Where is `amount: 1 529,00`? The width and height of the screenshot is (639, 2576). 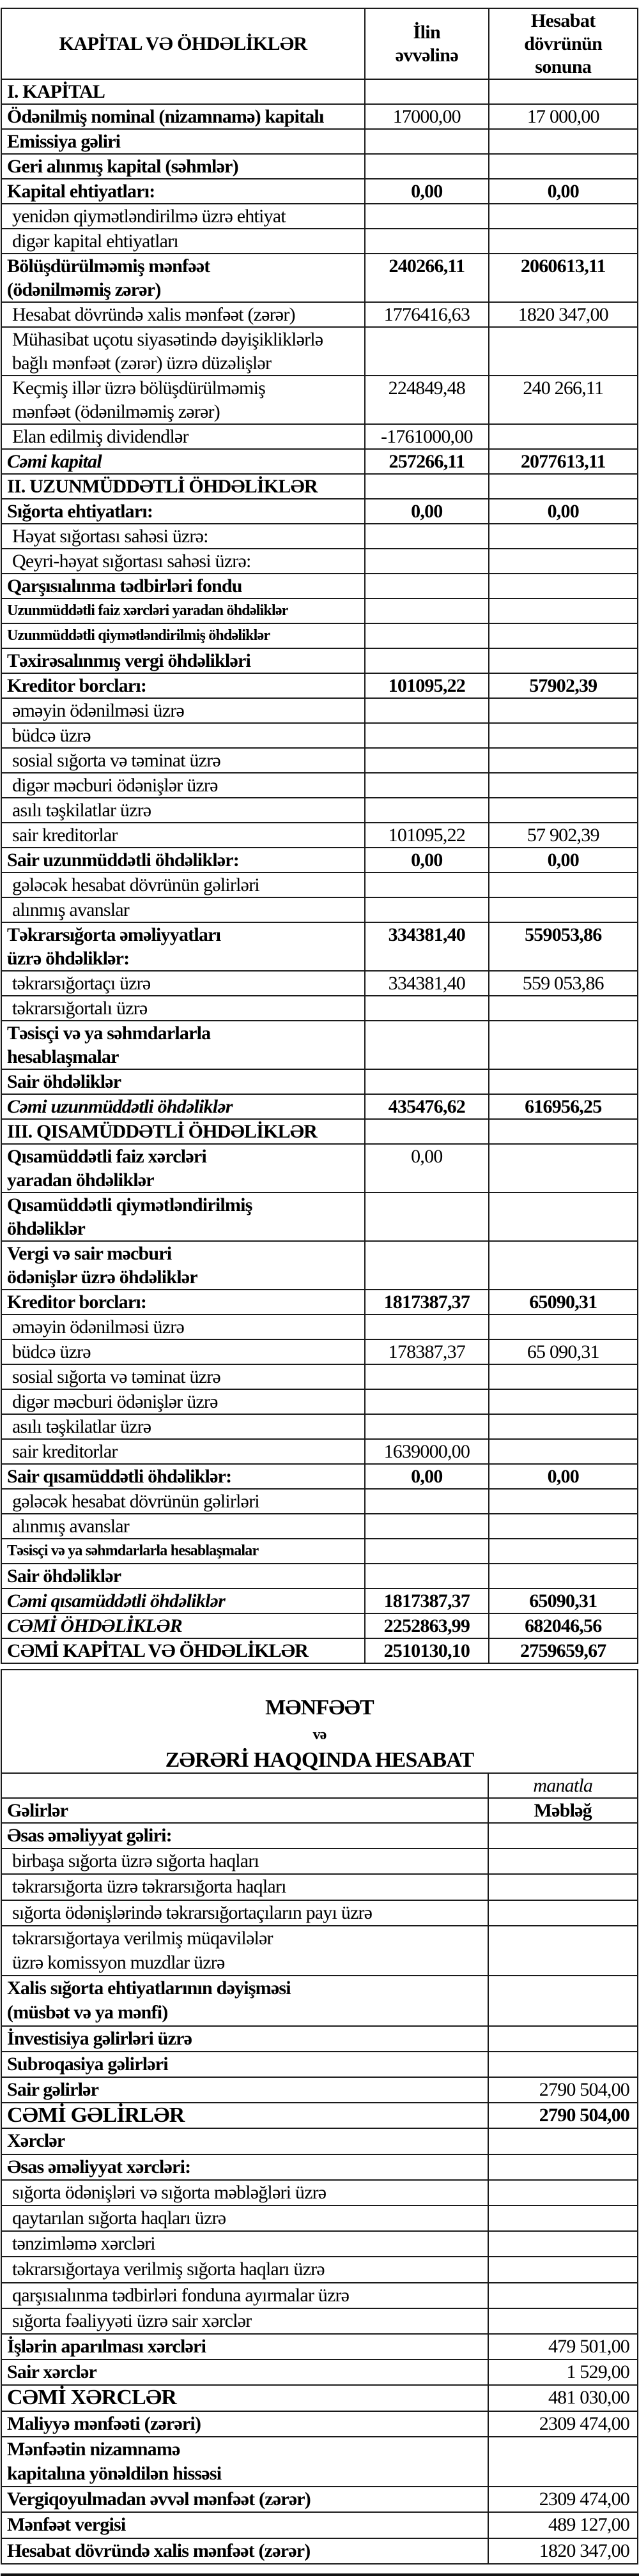
amount: 1 529,00 is located at coordinates (563, 2372).